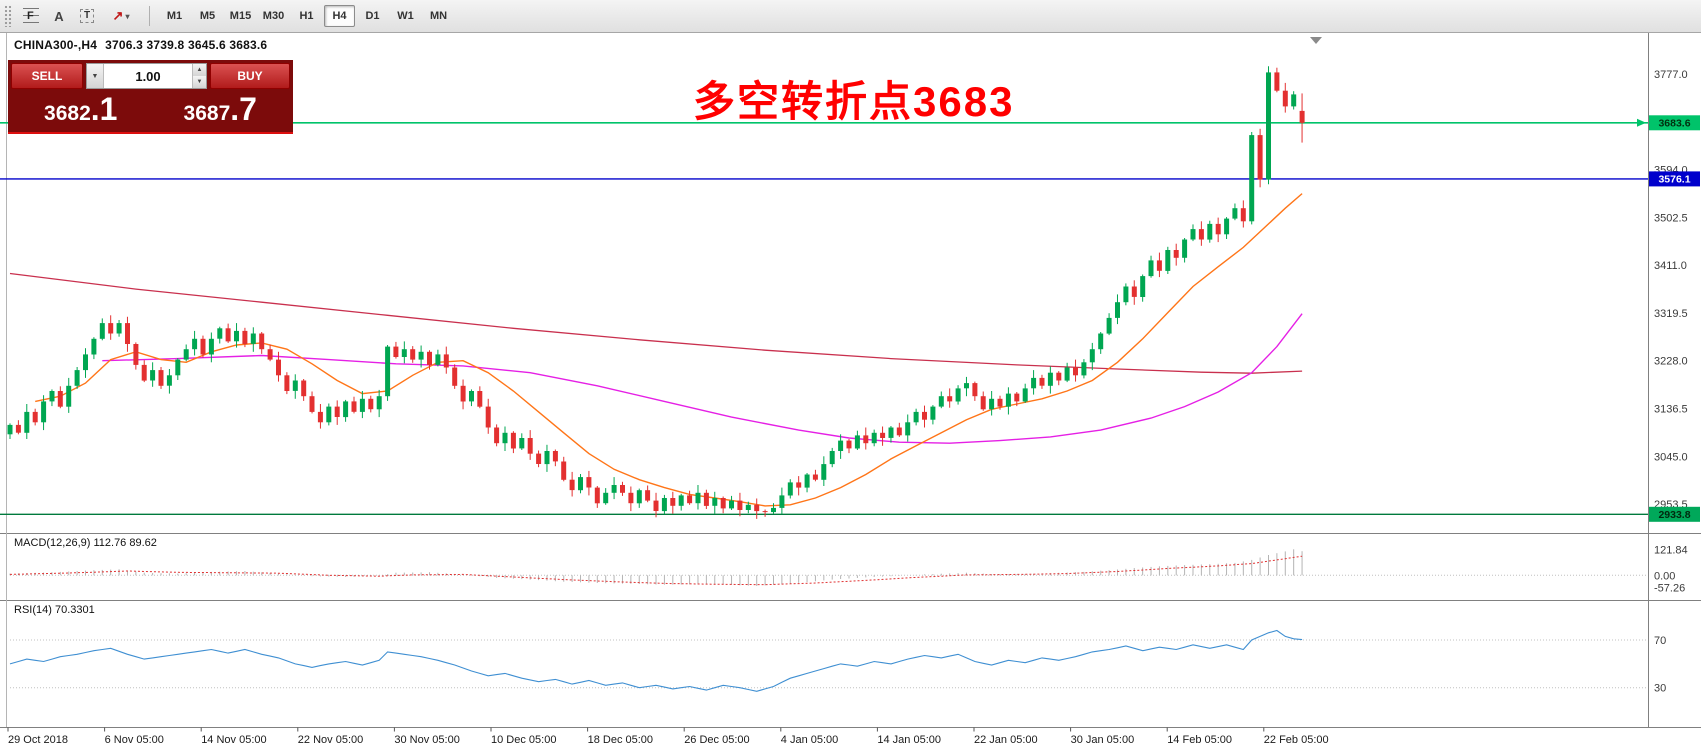 This screenshot has height=755, width=1701. I want to click on time-axis-label: 14 Jan 05:00, so click(909, 740).